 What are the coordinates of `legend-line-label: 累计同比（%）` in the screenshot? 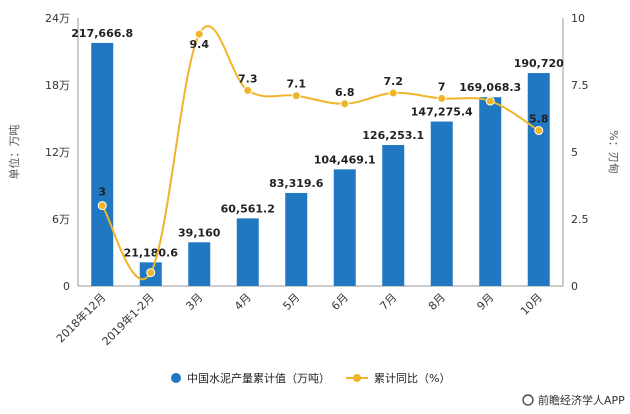 It's located at (412, 378).